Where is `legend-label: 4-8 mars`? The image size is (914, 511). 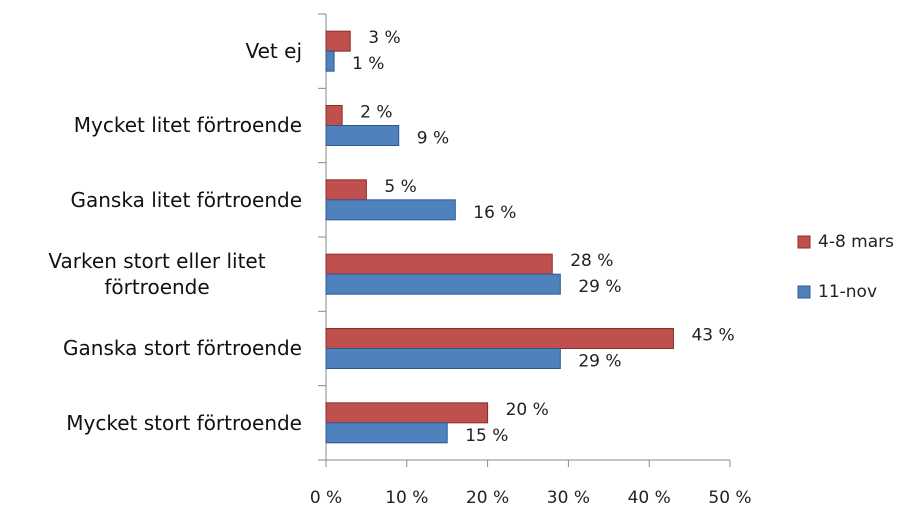 legend-label: 4-8 mars is located at coordinates (856, 242).